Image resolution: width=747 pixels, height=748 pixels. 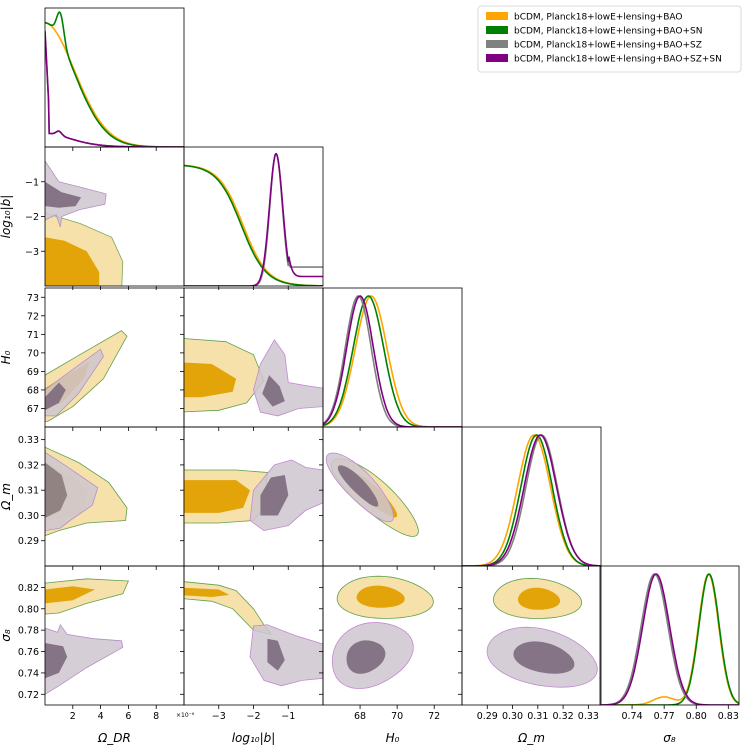 I want to click on x-axis-label-h0: H₀, so click(x=393, y=738).